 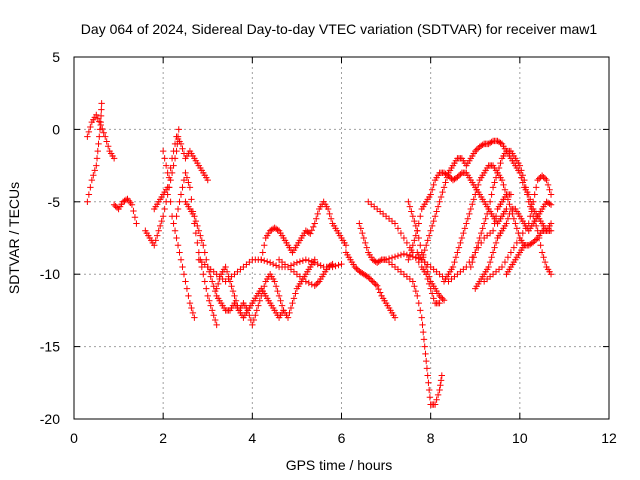 What do you see at coordinates (609, 438) in the screenshot?
I see `x-tick-label: 12` at bounding box center [609, 438].